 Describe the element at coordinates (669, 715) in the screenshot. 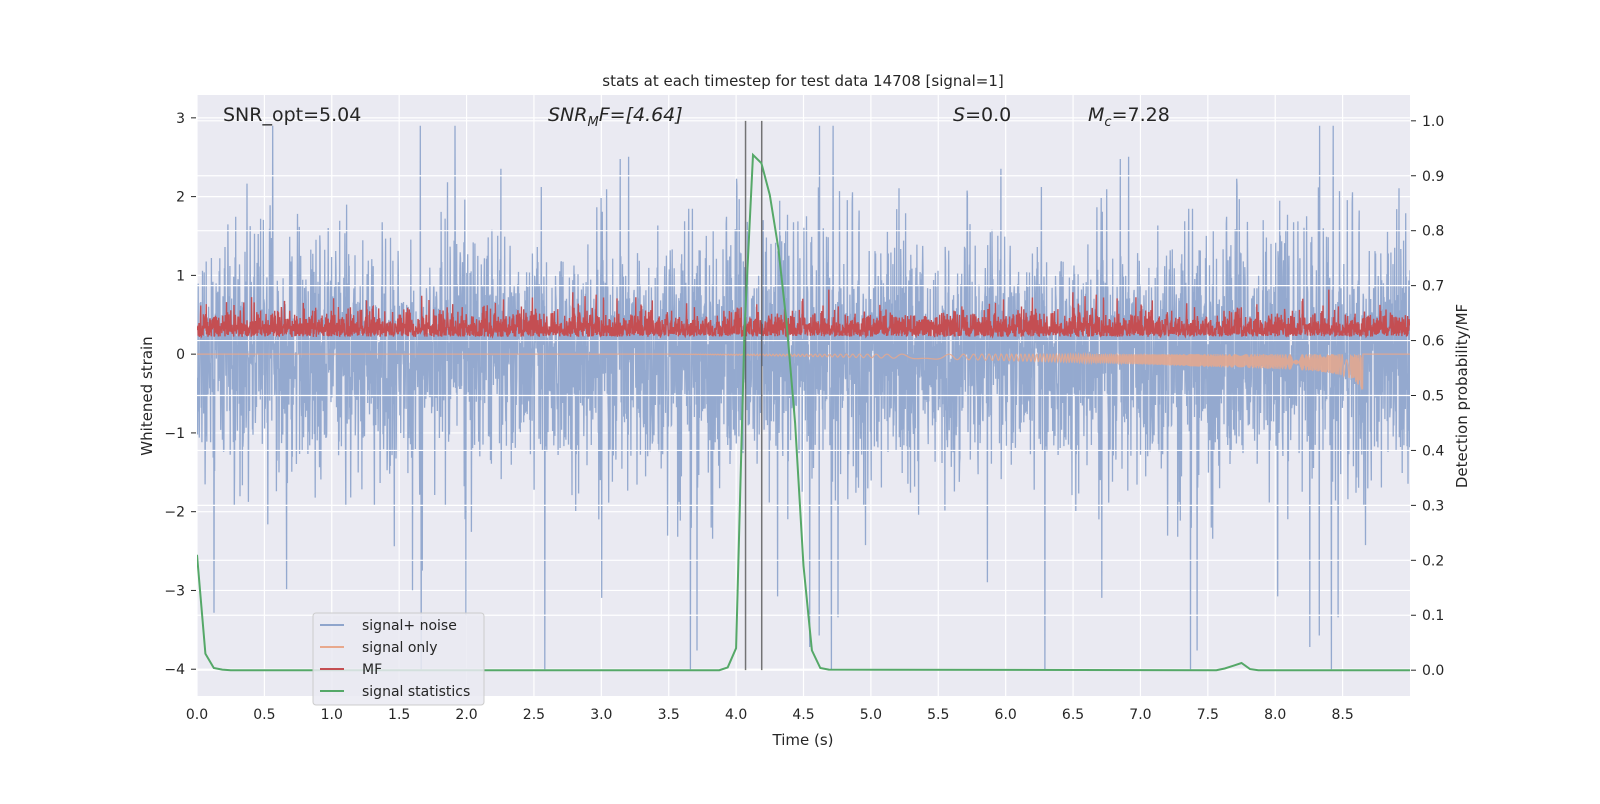

I see `x-tick-label: 3.5` at that location.